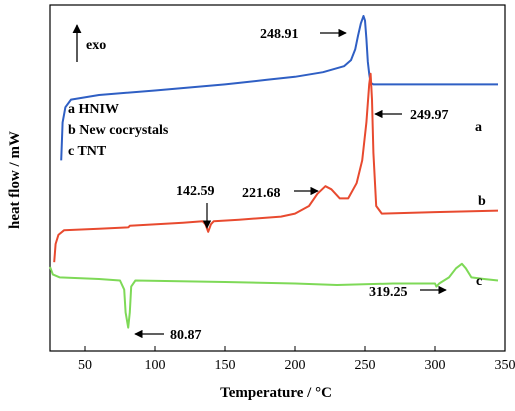 The image size is (515, 411). Describe the element at coordinates (295, 365) in the screenshot. I see `x-tick-label: 200` at that location.